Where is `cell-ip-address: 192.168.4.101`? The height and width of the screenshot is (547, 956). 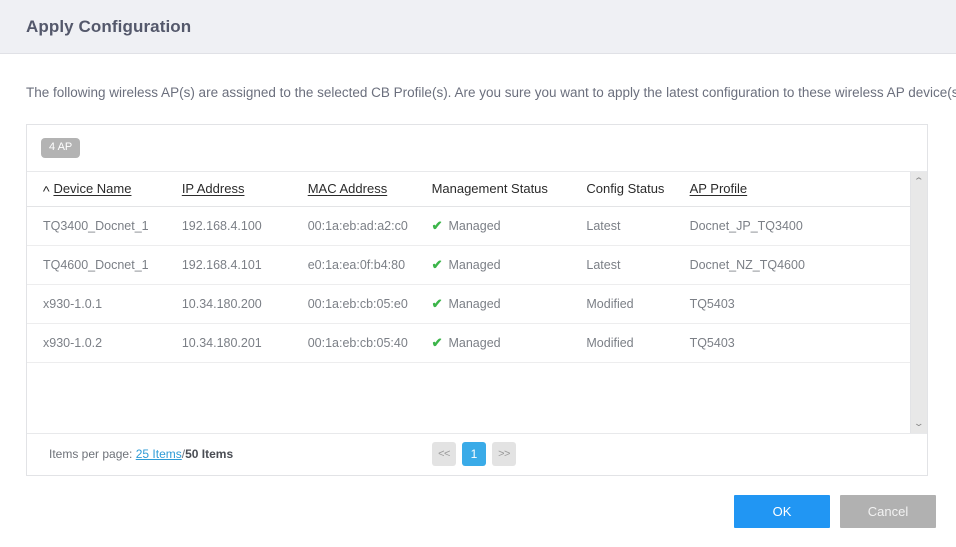
cell-ip-address: 192.168.4.101 is located at coordinates (244, 265).